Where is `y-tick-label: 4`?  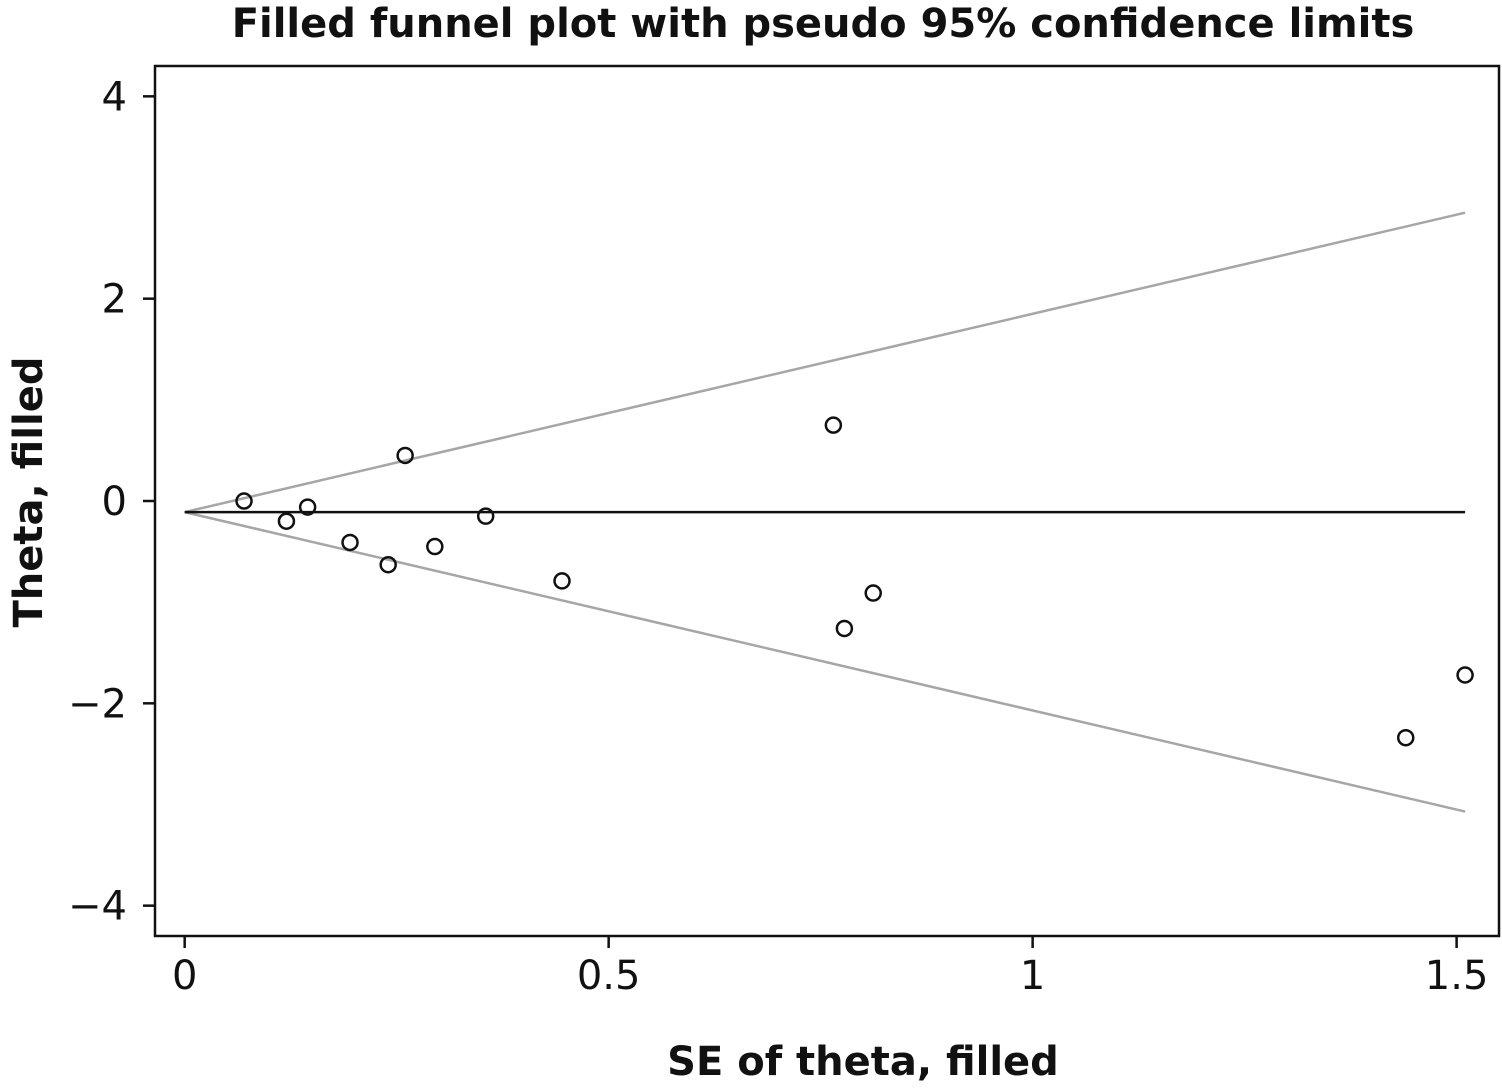 y-tick-label: 4 is located at coordinates (114, 97).